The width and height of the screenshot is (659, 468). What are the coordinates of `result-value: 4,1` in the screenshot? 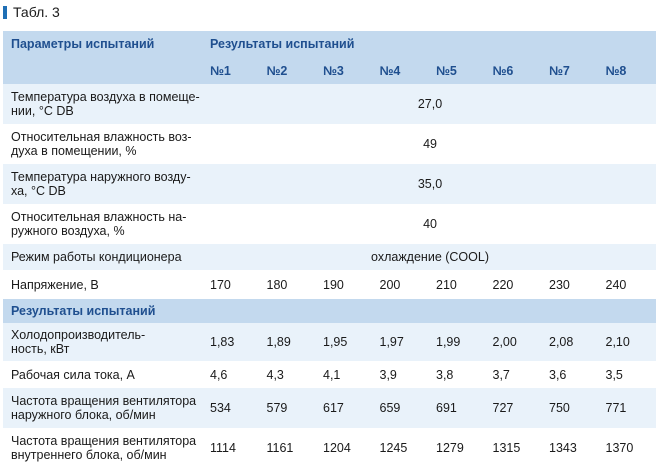 It's located at (332, 374).